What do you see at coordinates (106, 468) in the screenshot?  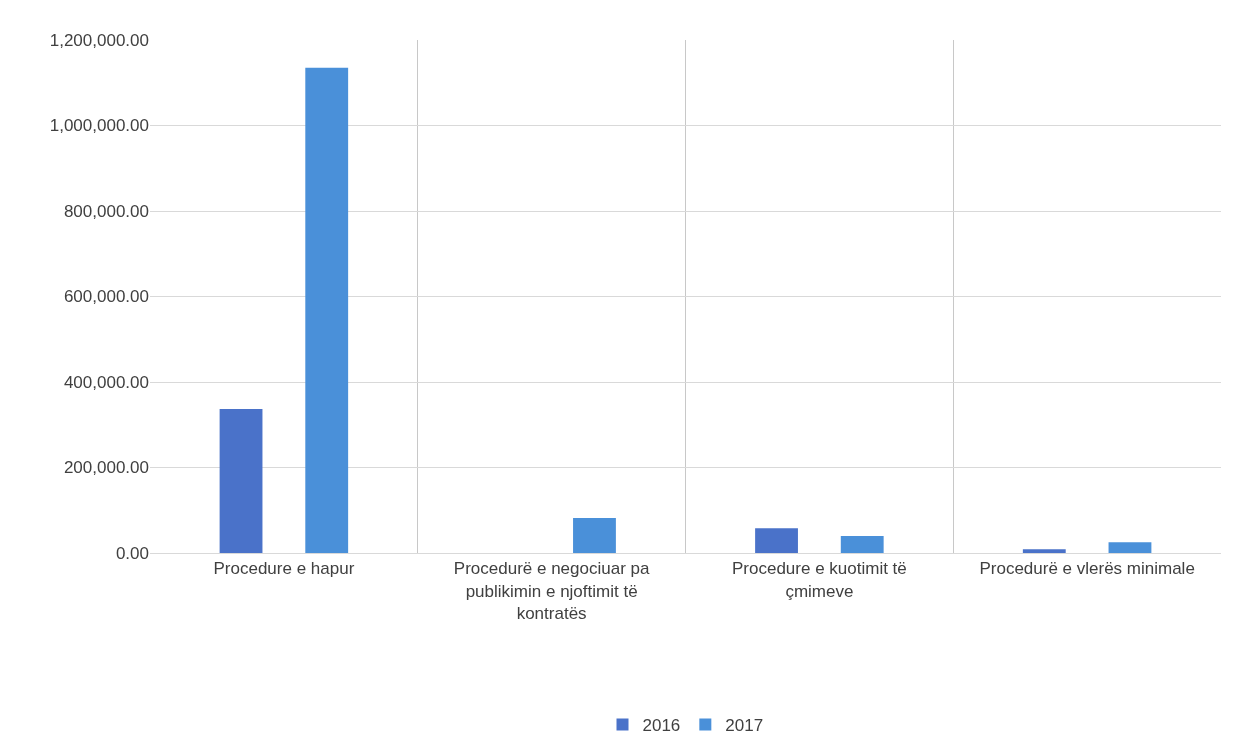 I see `y-tick-label: 200,000.00` at bounding box center [106, 468].